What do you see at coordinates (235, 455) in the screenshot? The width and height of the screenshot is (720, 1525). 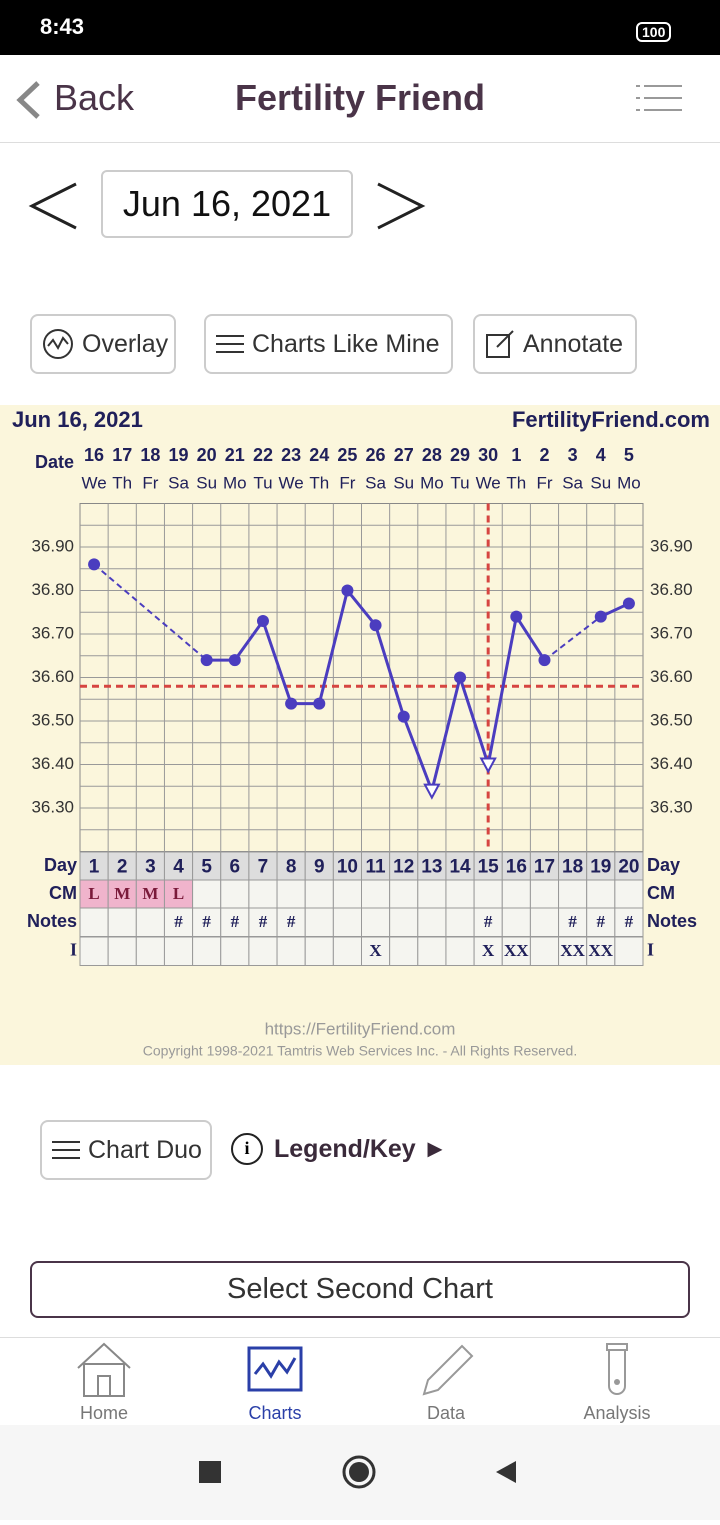 I see `date-label: 21` at bounding box center [235, 455].